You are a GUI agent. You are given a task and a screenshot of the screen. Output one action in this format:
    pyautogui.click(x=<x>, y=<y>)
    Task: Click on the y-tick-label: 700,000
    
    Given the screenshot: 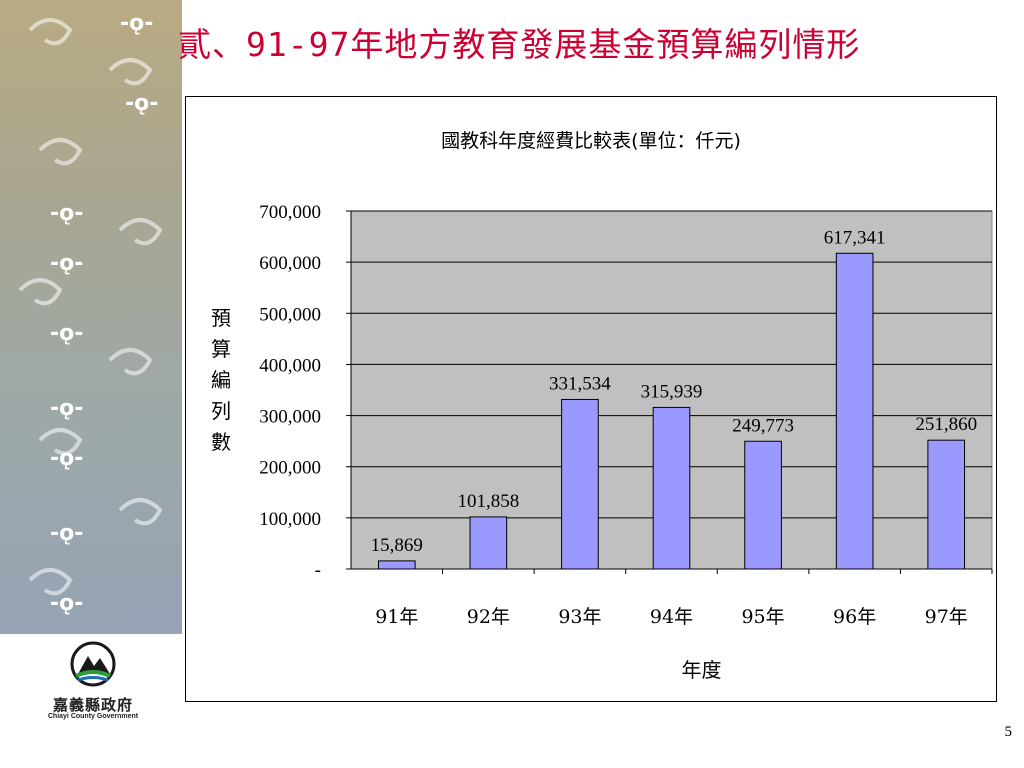 What is the action you would take?
    pyautogui.click(x=290, y=212)
    